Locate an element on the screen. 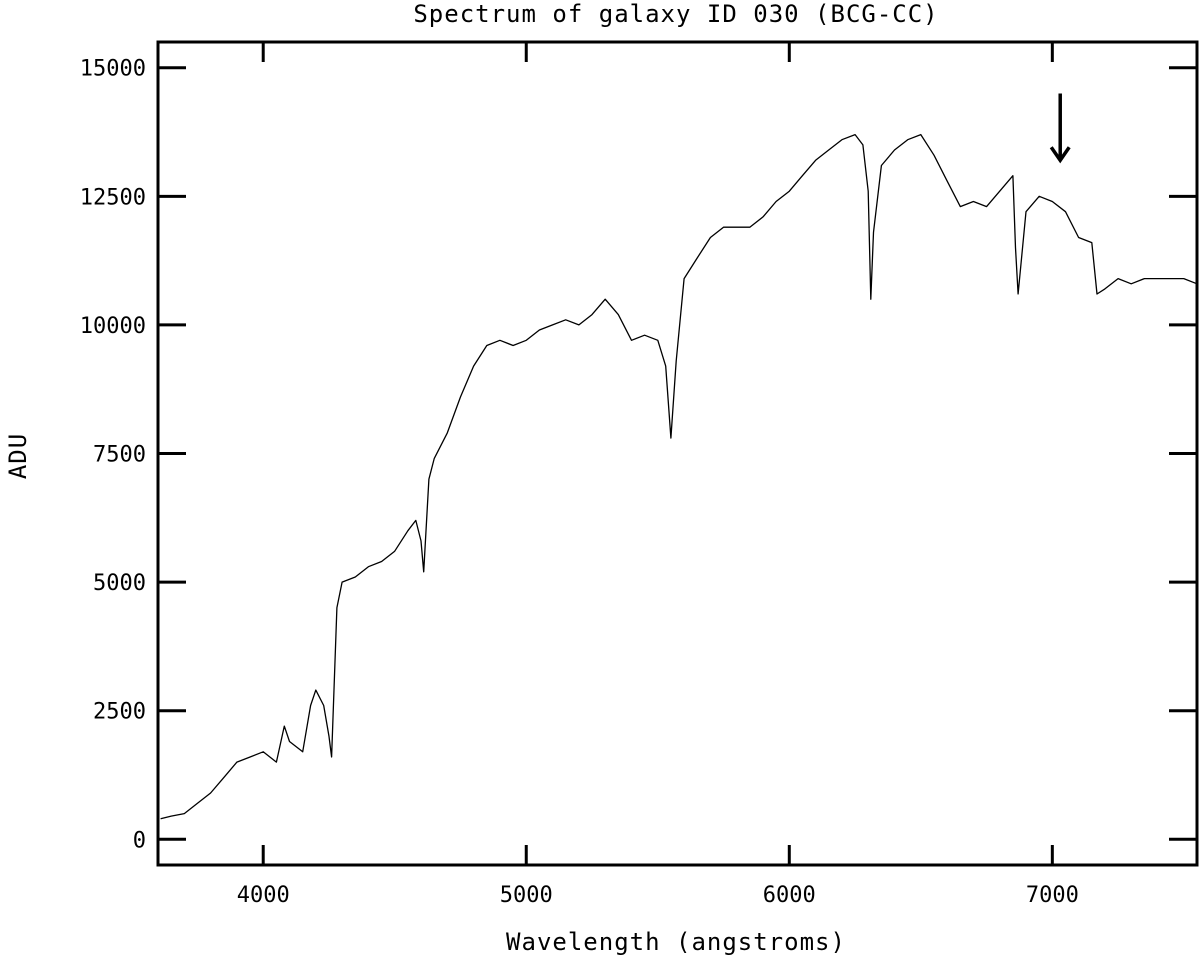 This screenshot has height=957, width=1200. y-tick-label: 12500 is located at coordinates (113, 197).